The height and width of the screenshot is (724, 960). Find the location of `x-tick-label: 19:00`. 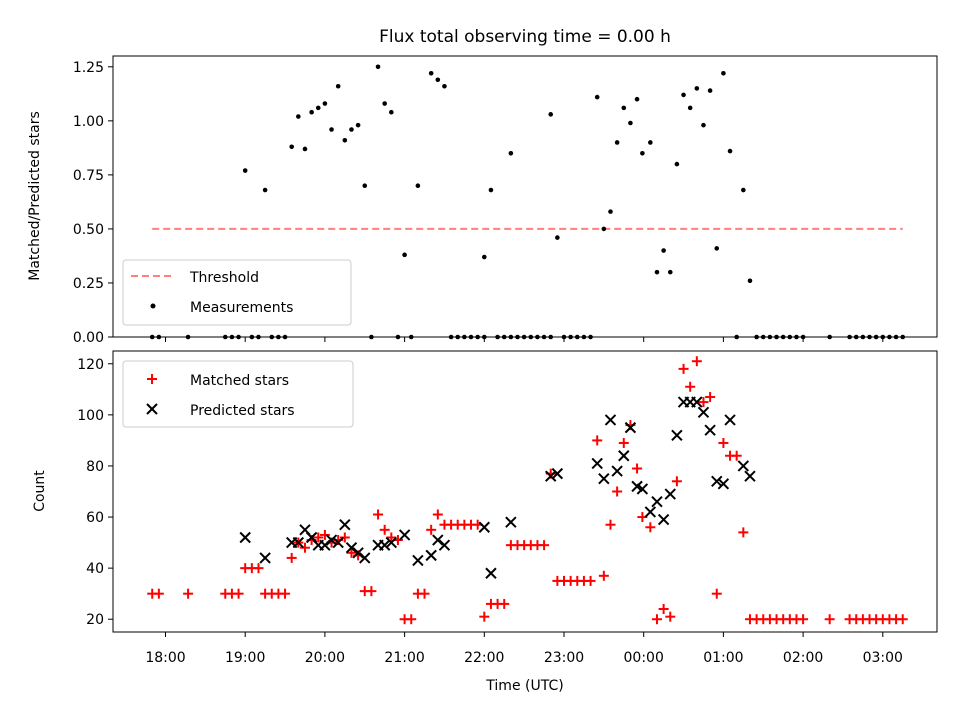

x-tick-label: 19:00 is located at coordinates (245, 658).